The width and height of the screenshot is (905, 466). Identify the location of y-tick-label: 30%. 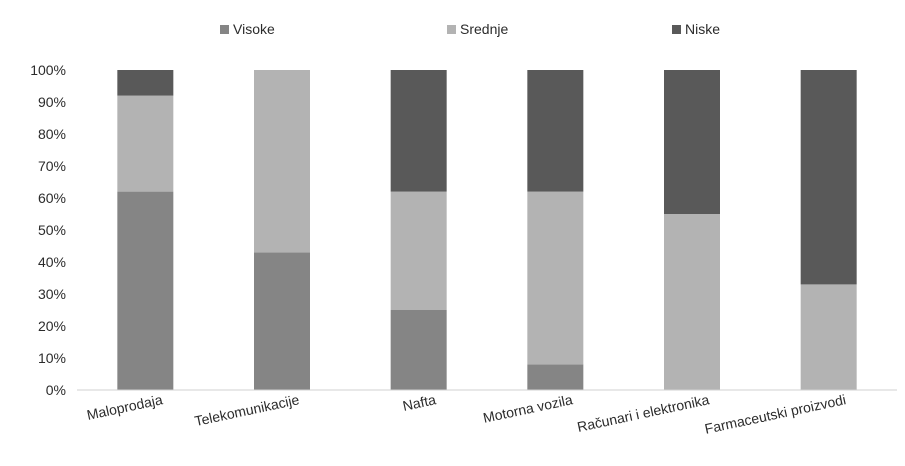
(52, 294).